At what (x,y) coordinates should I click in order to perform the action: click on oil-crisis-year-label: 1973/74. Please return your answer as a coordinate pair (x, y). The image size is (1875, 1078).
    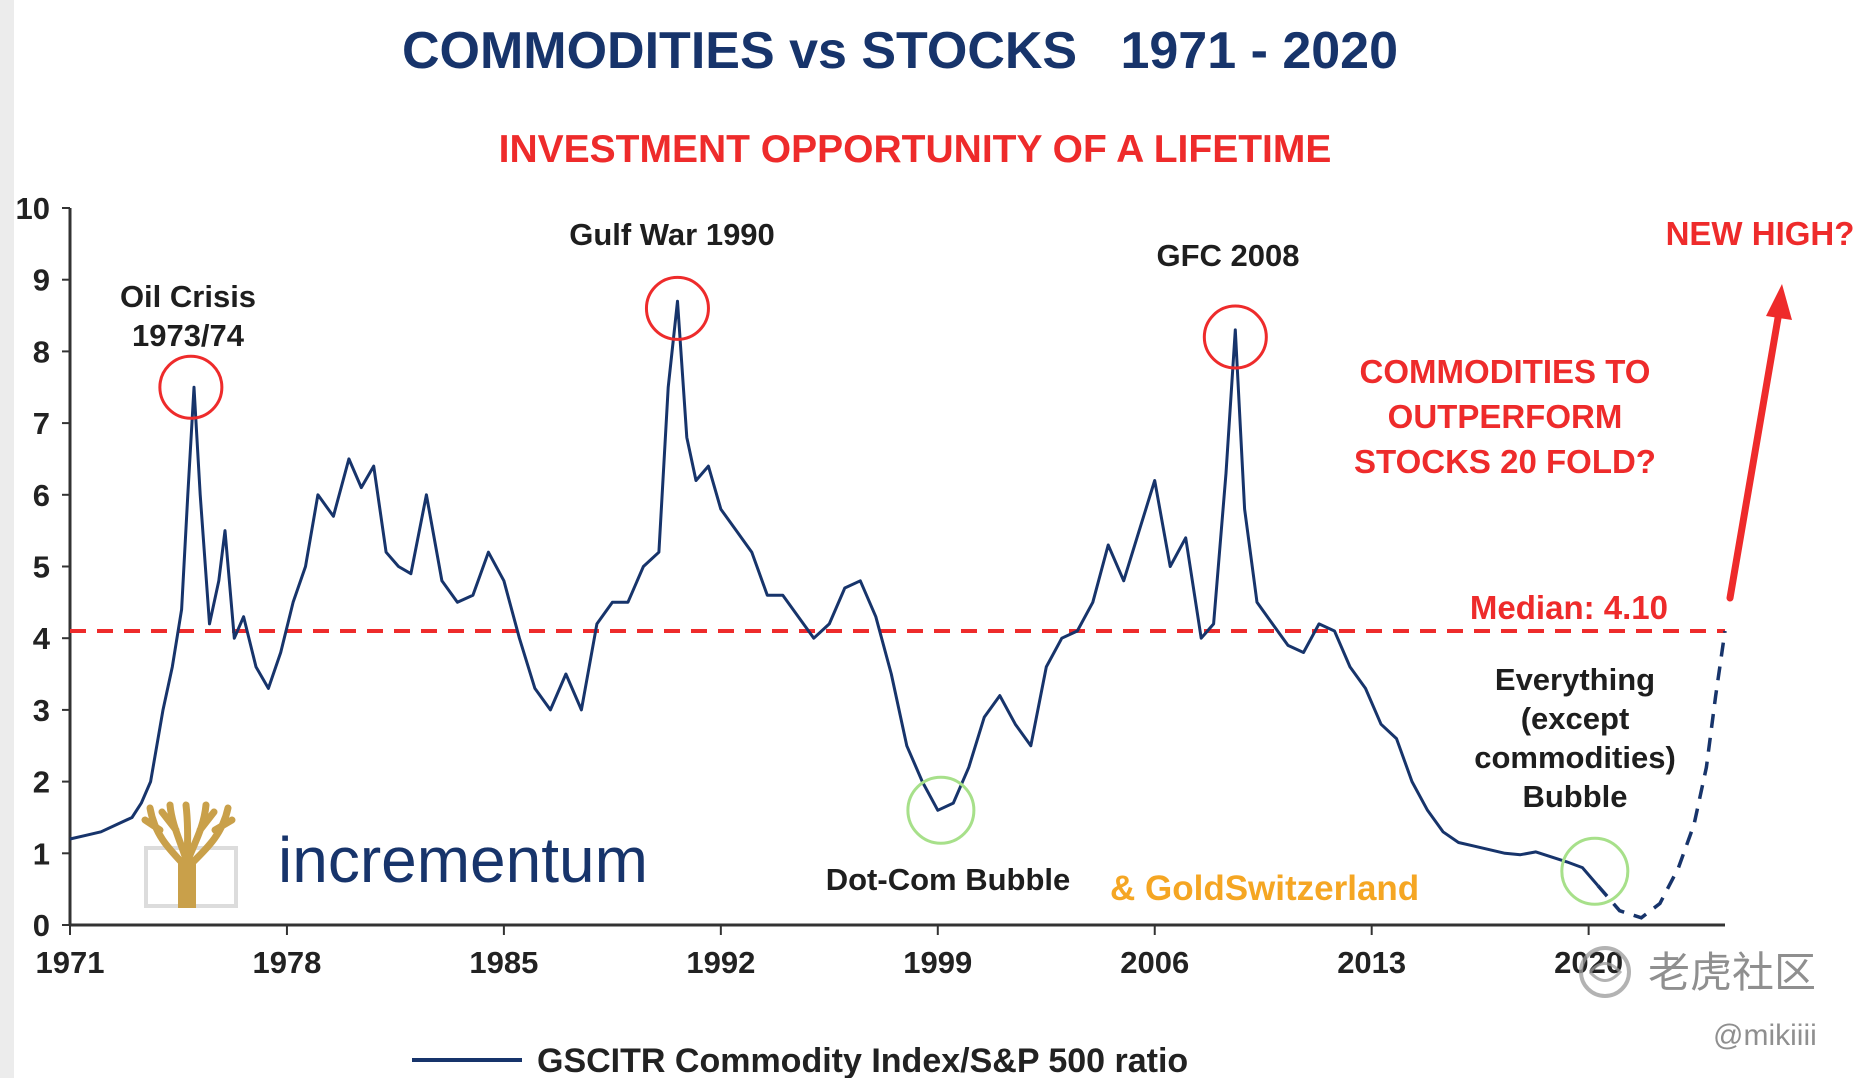
    Looking at the image, I should click on (188, 335).